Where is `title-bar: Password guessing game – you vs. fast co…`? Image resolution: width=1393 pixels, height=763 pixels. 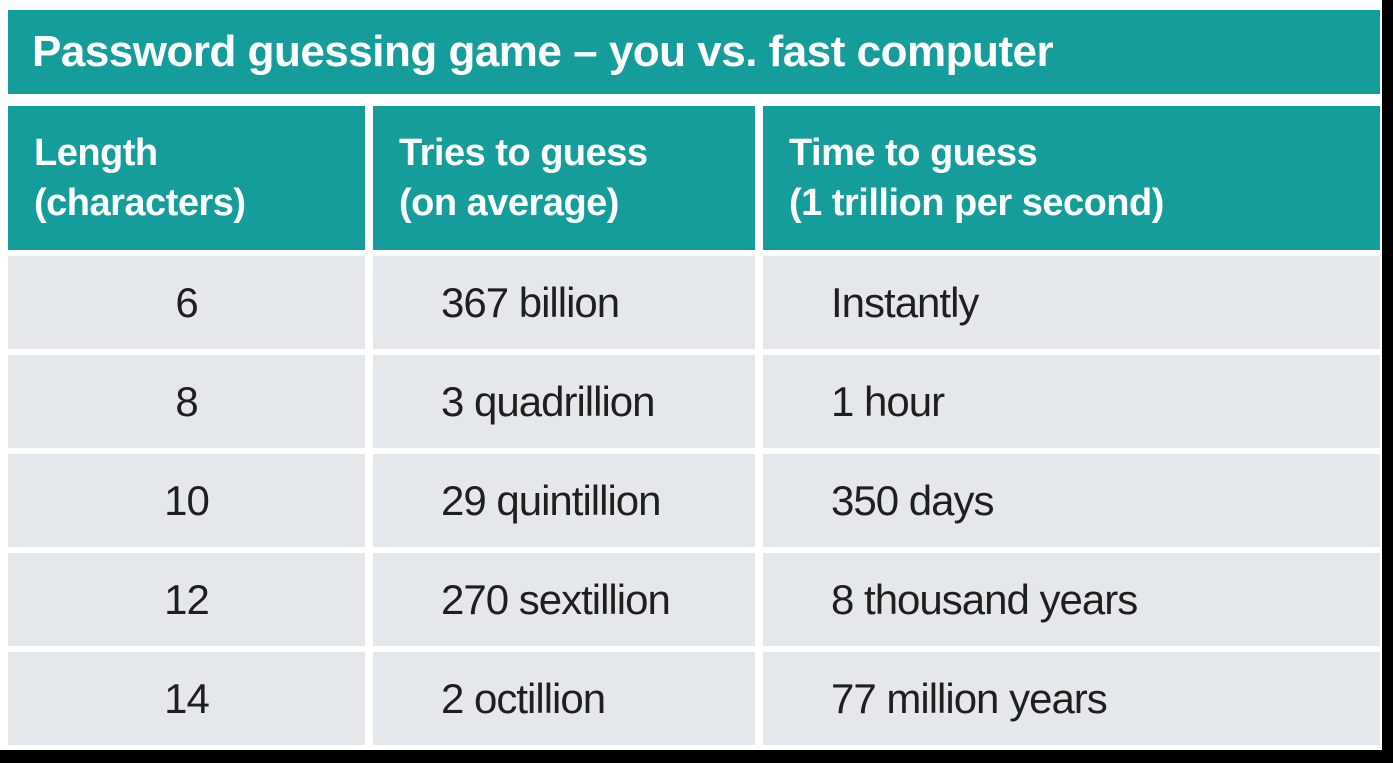
title-bar: Password guessing game – you vs. fast co… is located at coordinates (694, 52).